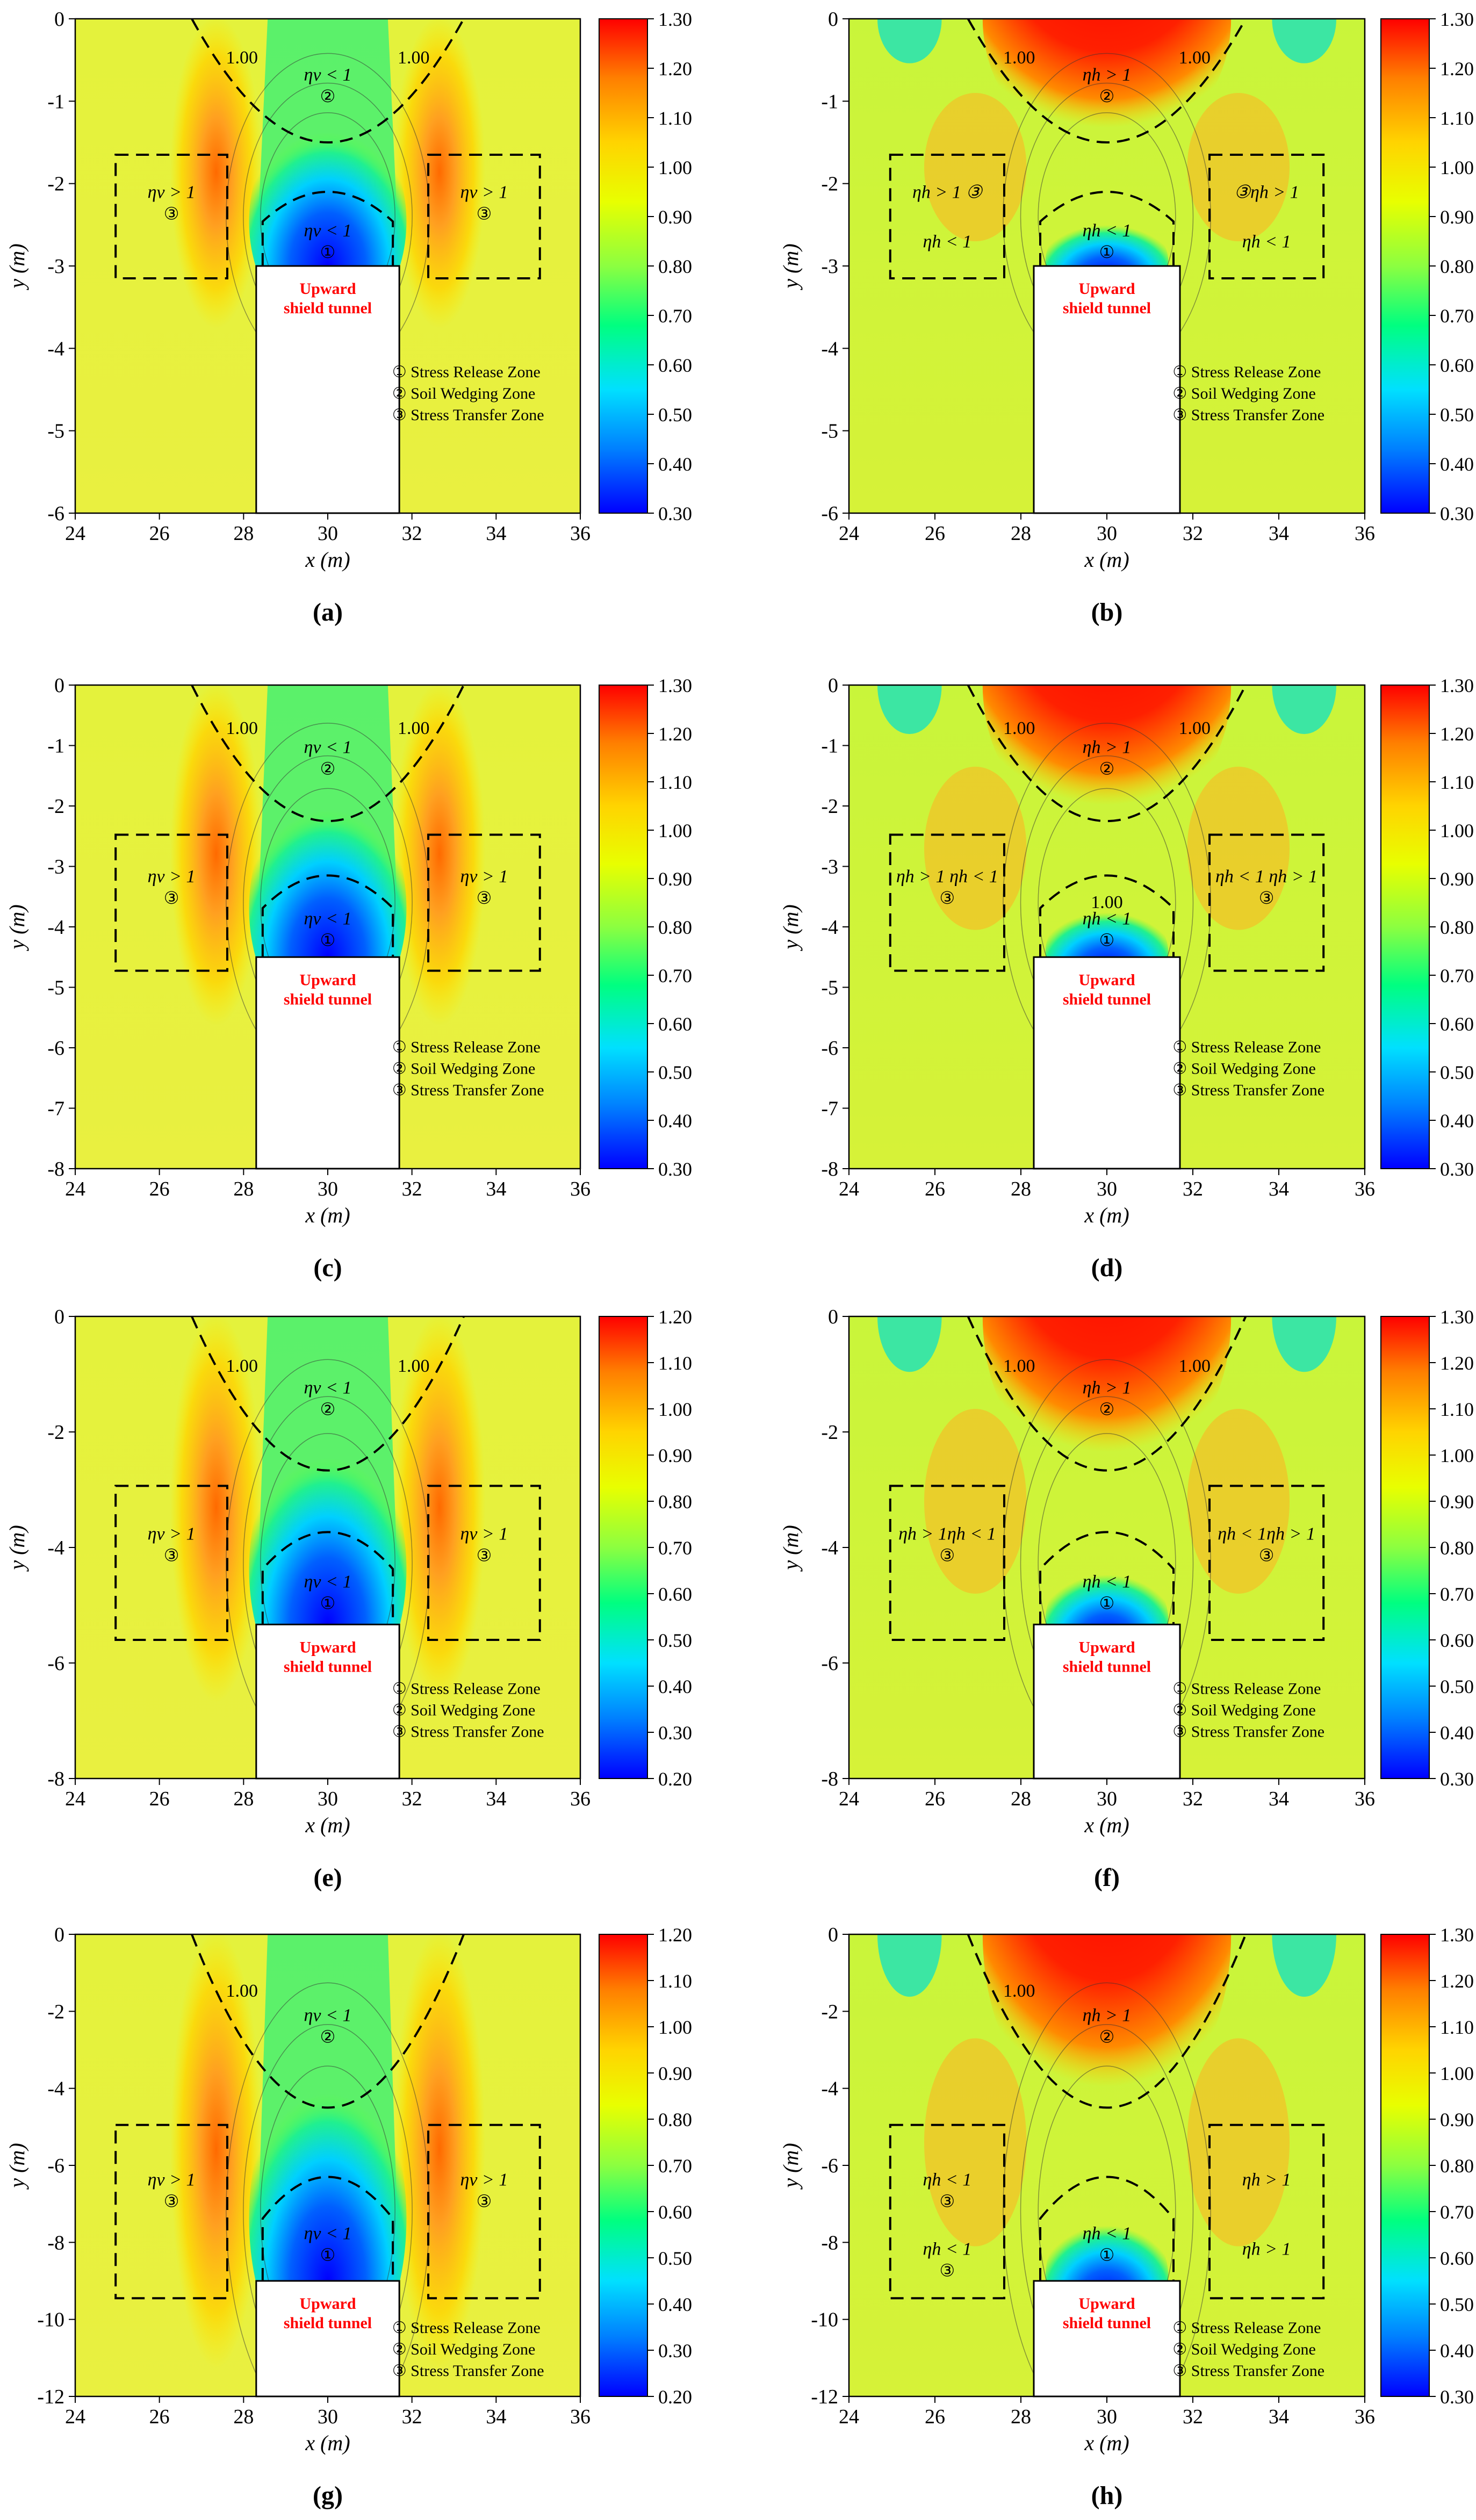 The height and width of the screenshot is (2520, 1476). I want to click on colorbar-tick-label: 0.20, so click(675, 2397).